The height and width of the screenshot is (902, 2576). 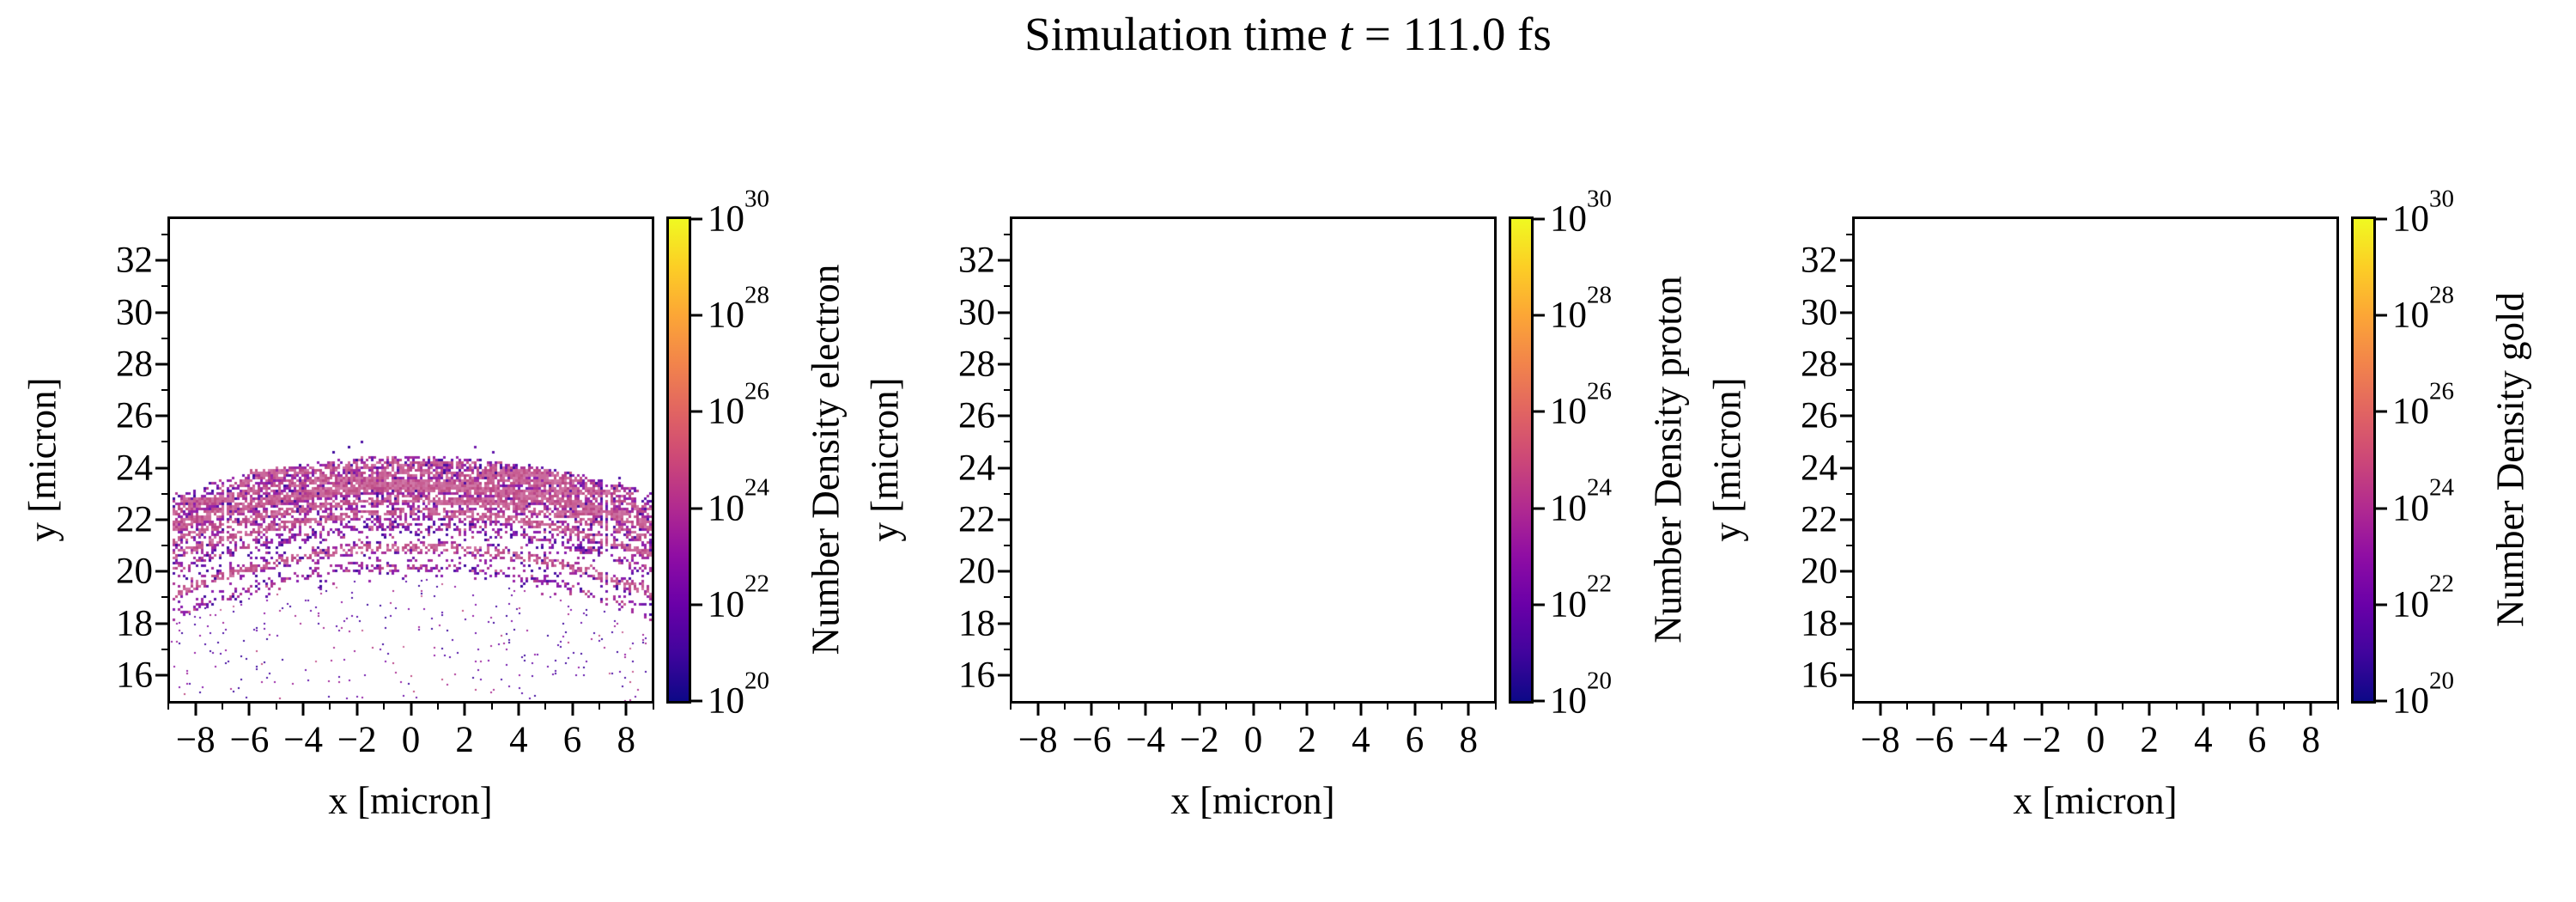 What do you see at coordinates (976, 571) in the screenshot?
I see `y-tick-label: 20` at bounding box center [976, 571].